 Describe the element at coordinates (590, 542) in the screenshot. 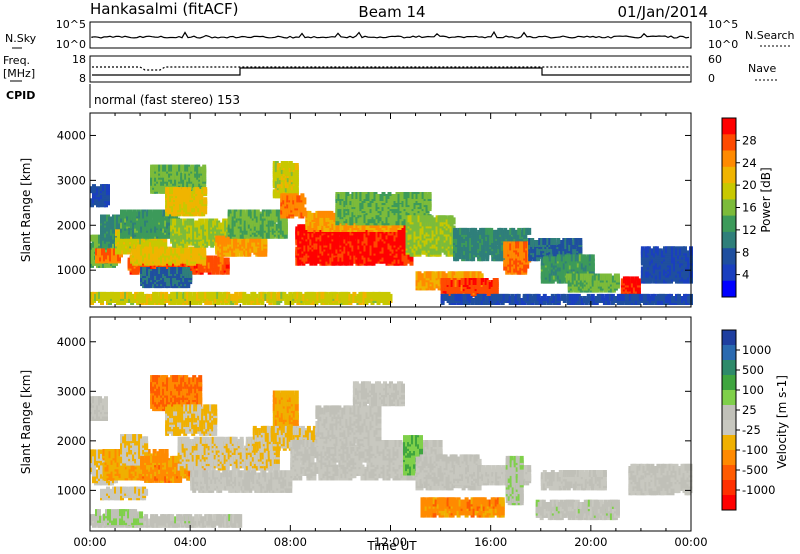

I see `time-tick-label-5: 20:00` at that location.